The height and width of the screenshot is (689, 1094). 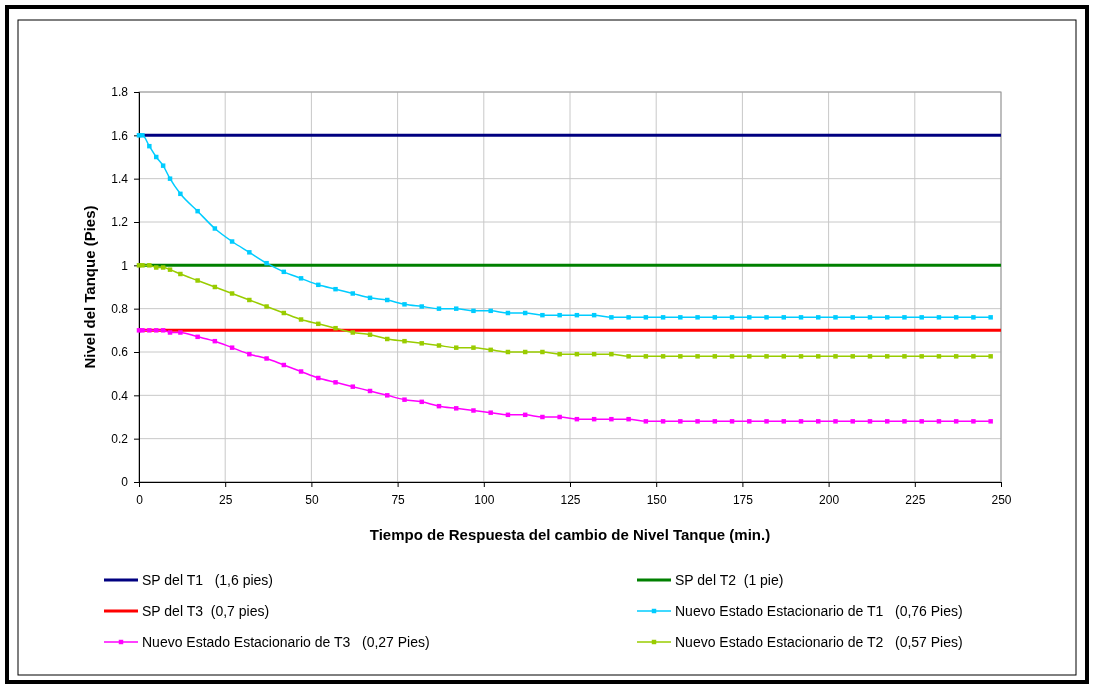 What do you see at coordinates (120, 395) in the screenshot?
I see `y-tick-label: 0.4` at bounding box center [120, 395].